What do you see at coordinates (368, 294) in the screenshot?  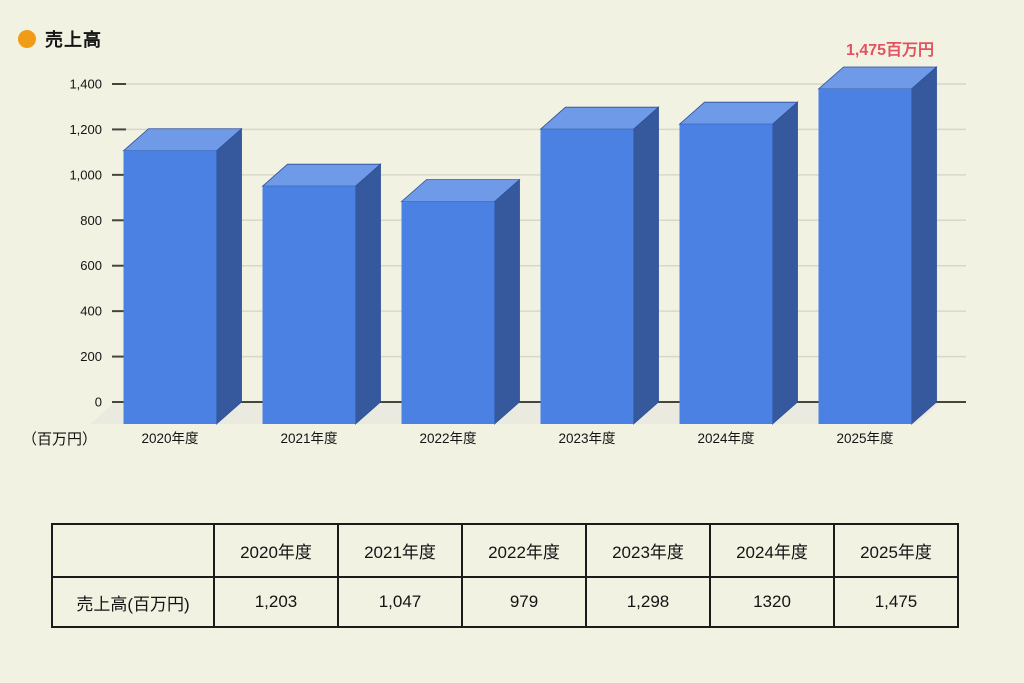 I see `bar-side-2021` at bounding box center [368, 294].